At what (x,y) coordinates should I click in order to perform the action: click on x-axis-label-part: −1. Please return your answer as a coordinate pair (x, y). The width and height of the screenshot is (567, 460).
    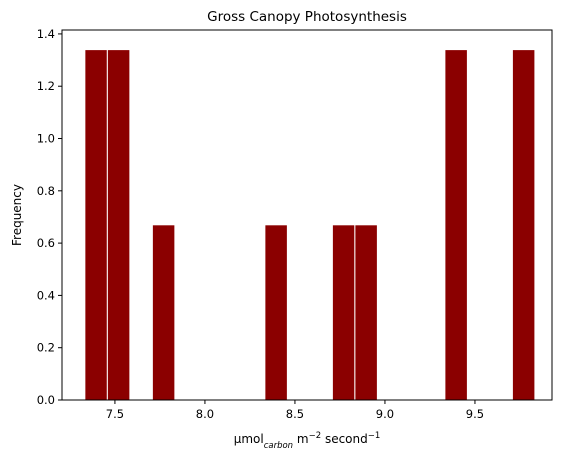
    Looking at the image, I should click on (374, 436).